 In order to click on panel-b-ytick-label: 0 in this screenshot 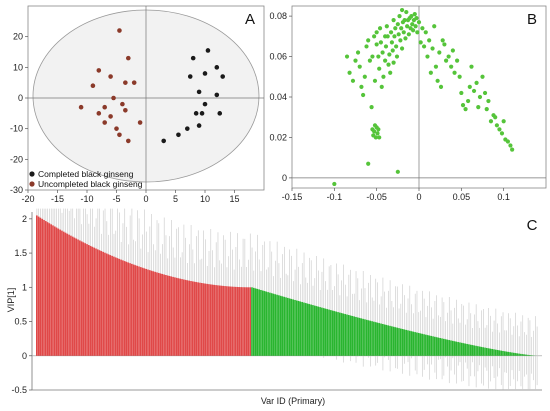, I will do `click(284, 178)`.